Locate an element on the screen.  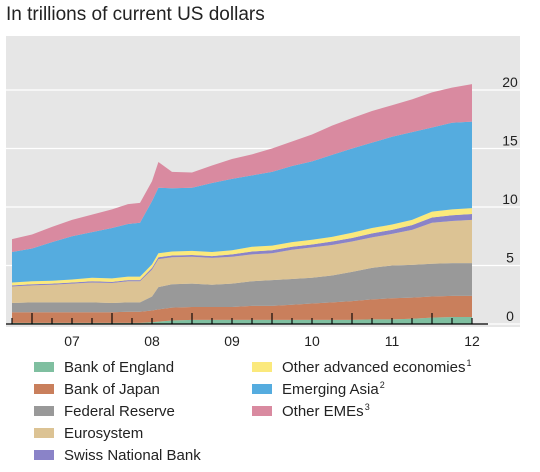
legend-item-swiss-national-bank: Swiss National Bank is located at coordinates (117, 455).